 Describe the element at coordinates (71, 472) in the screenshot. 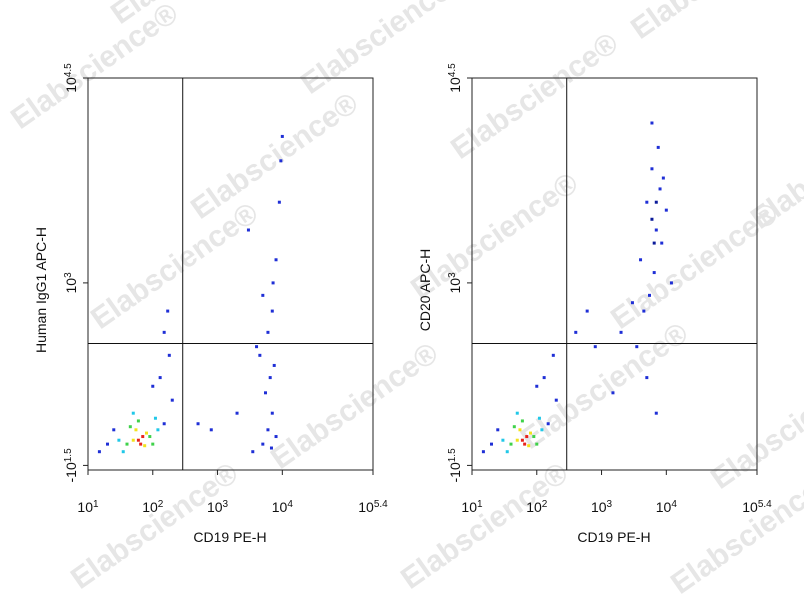

I see `y-tick-label-base: -10` at that location.